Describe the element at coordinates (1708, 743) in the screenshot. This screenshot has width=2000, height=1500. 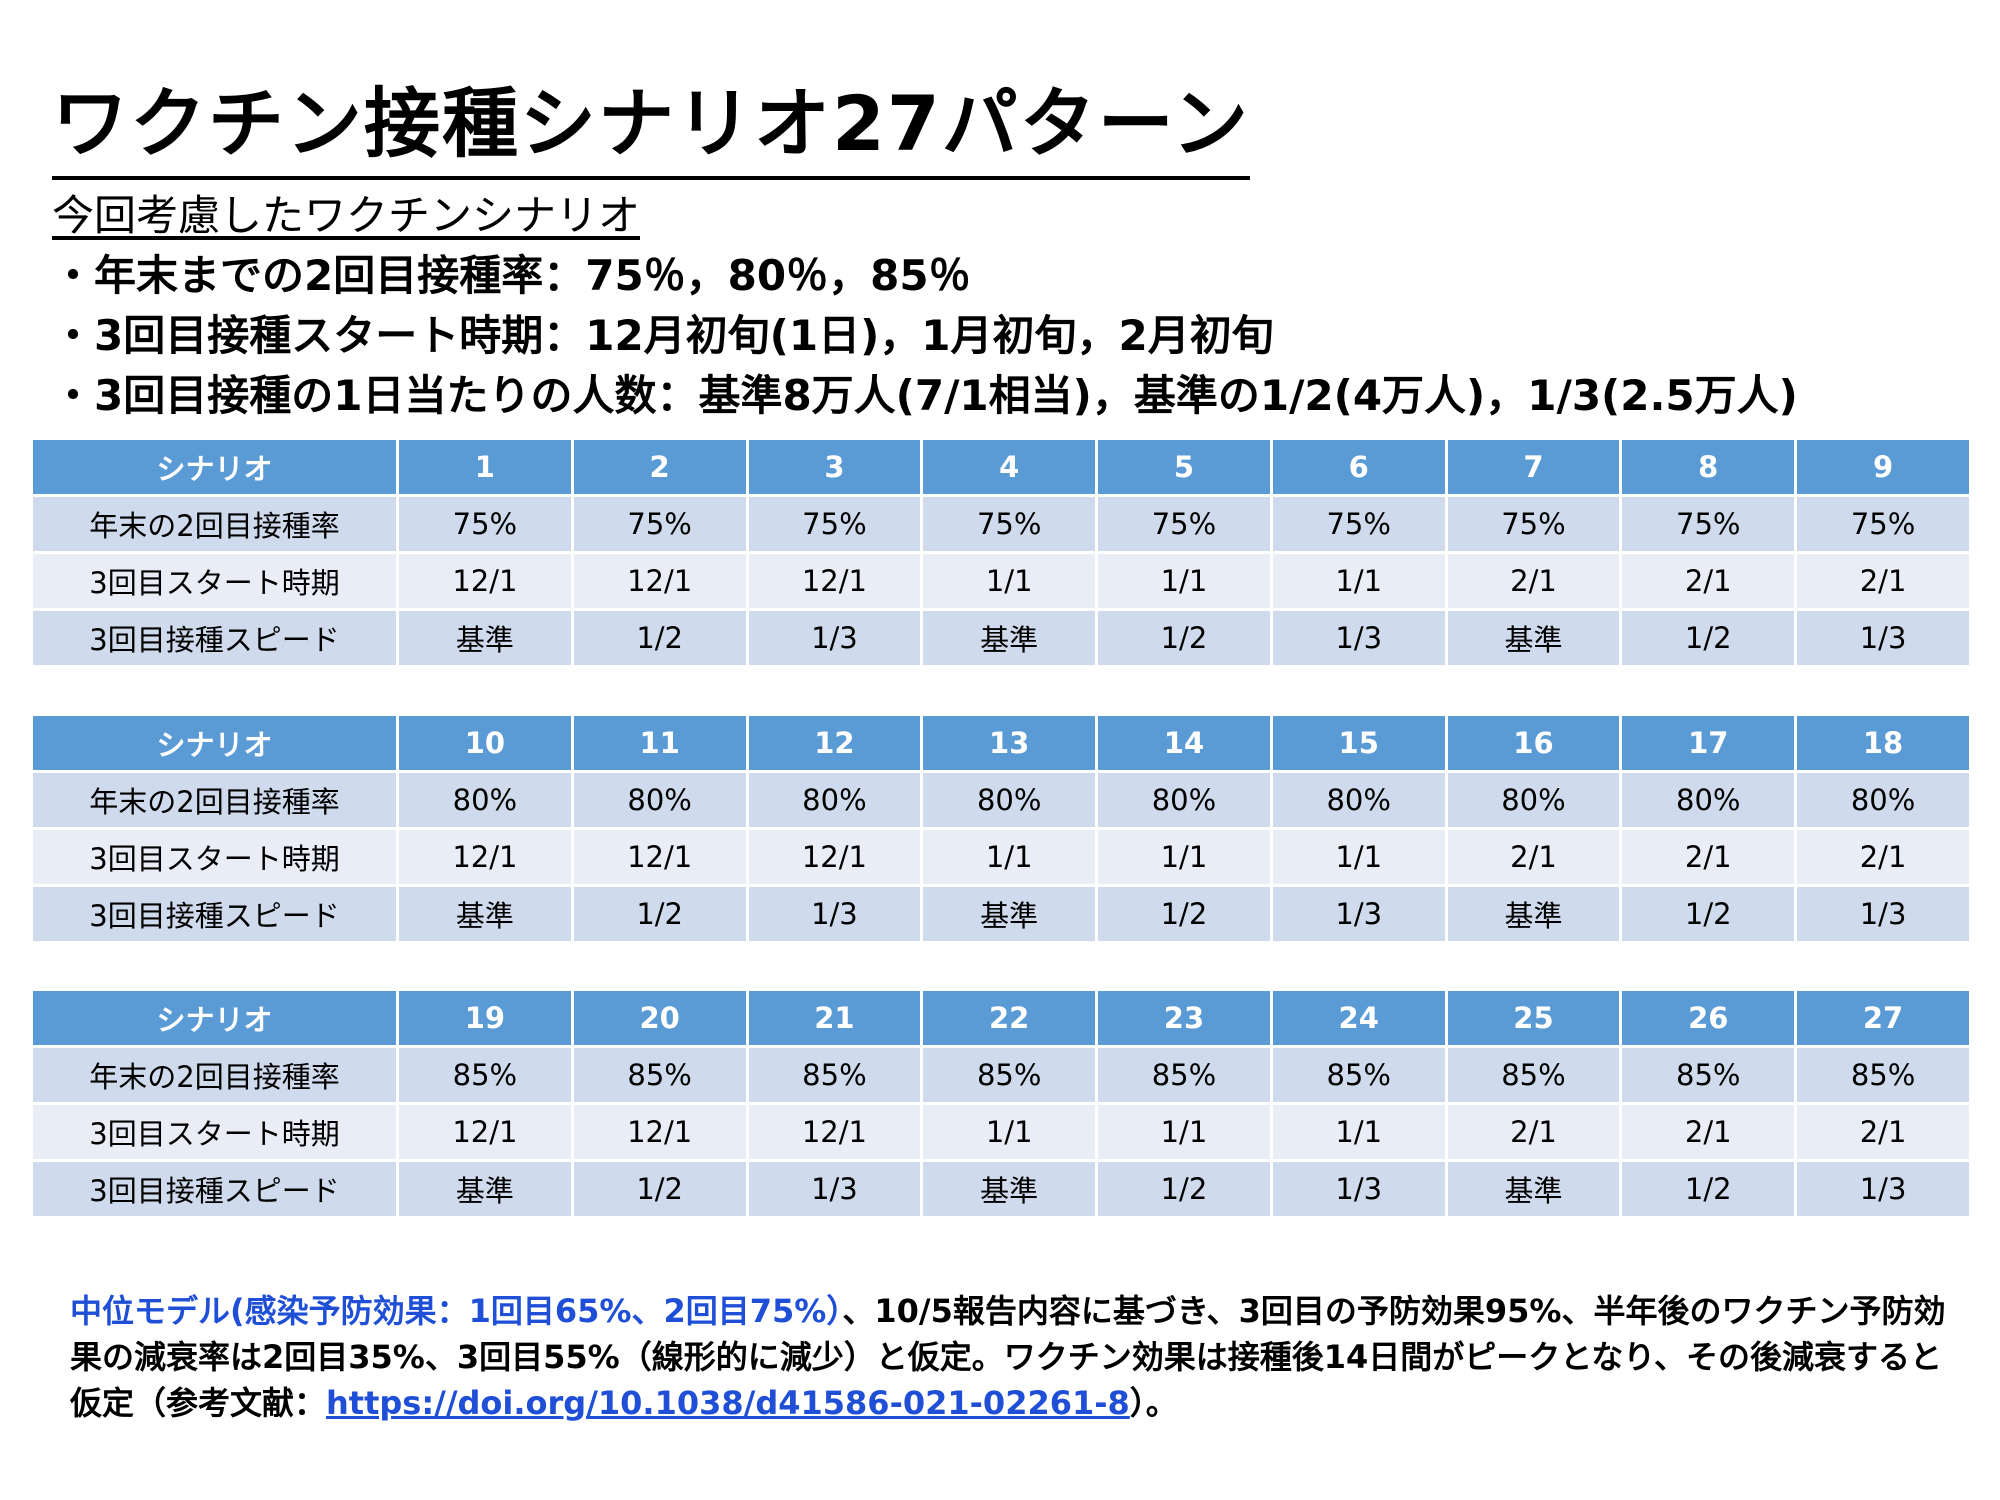
I see `scenario-number: 17` at that location.